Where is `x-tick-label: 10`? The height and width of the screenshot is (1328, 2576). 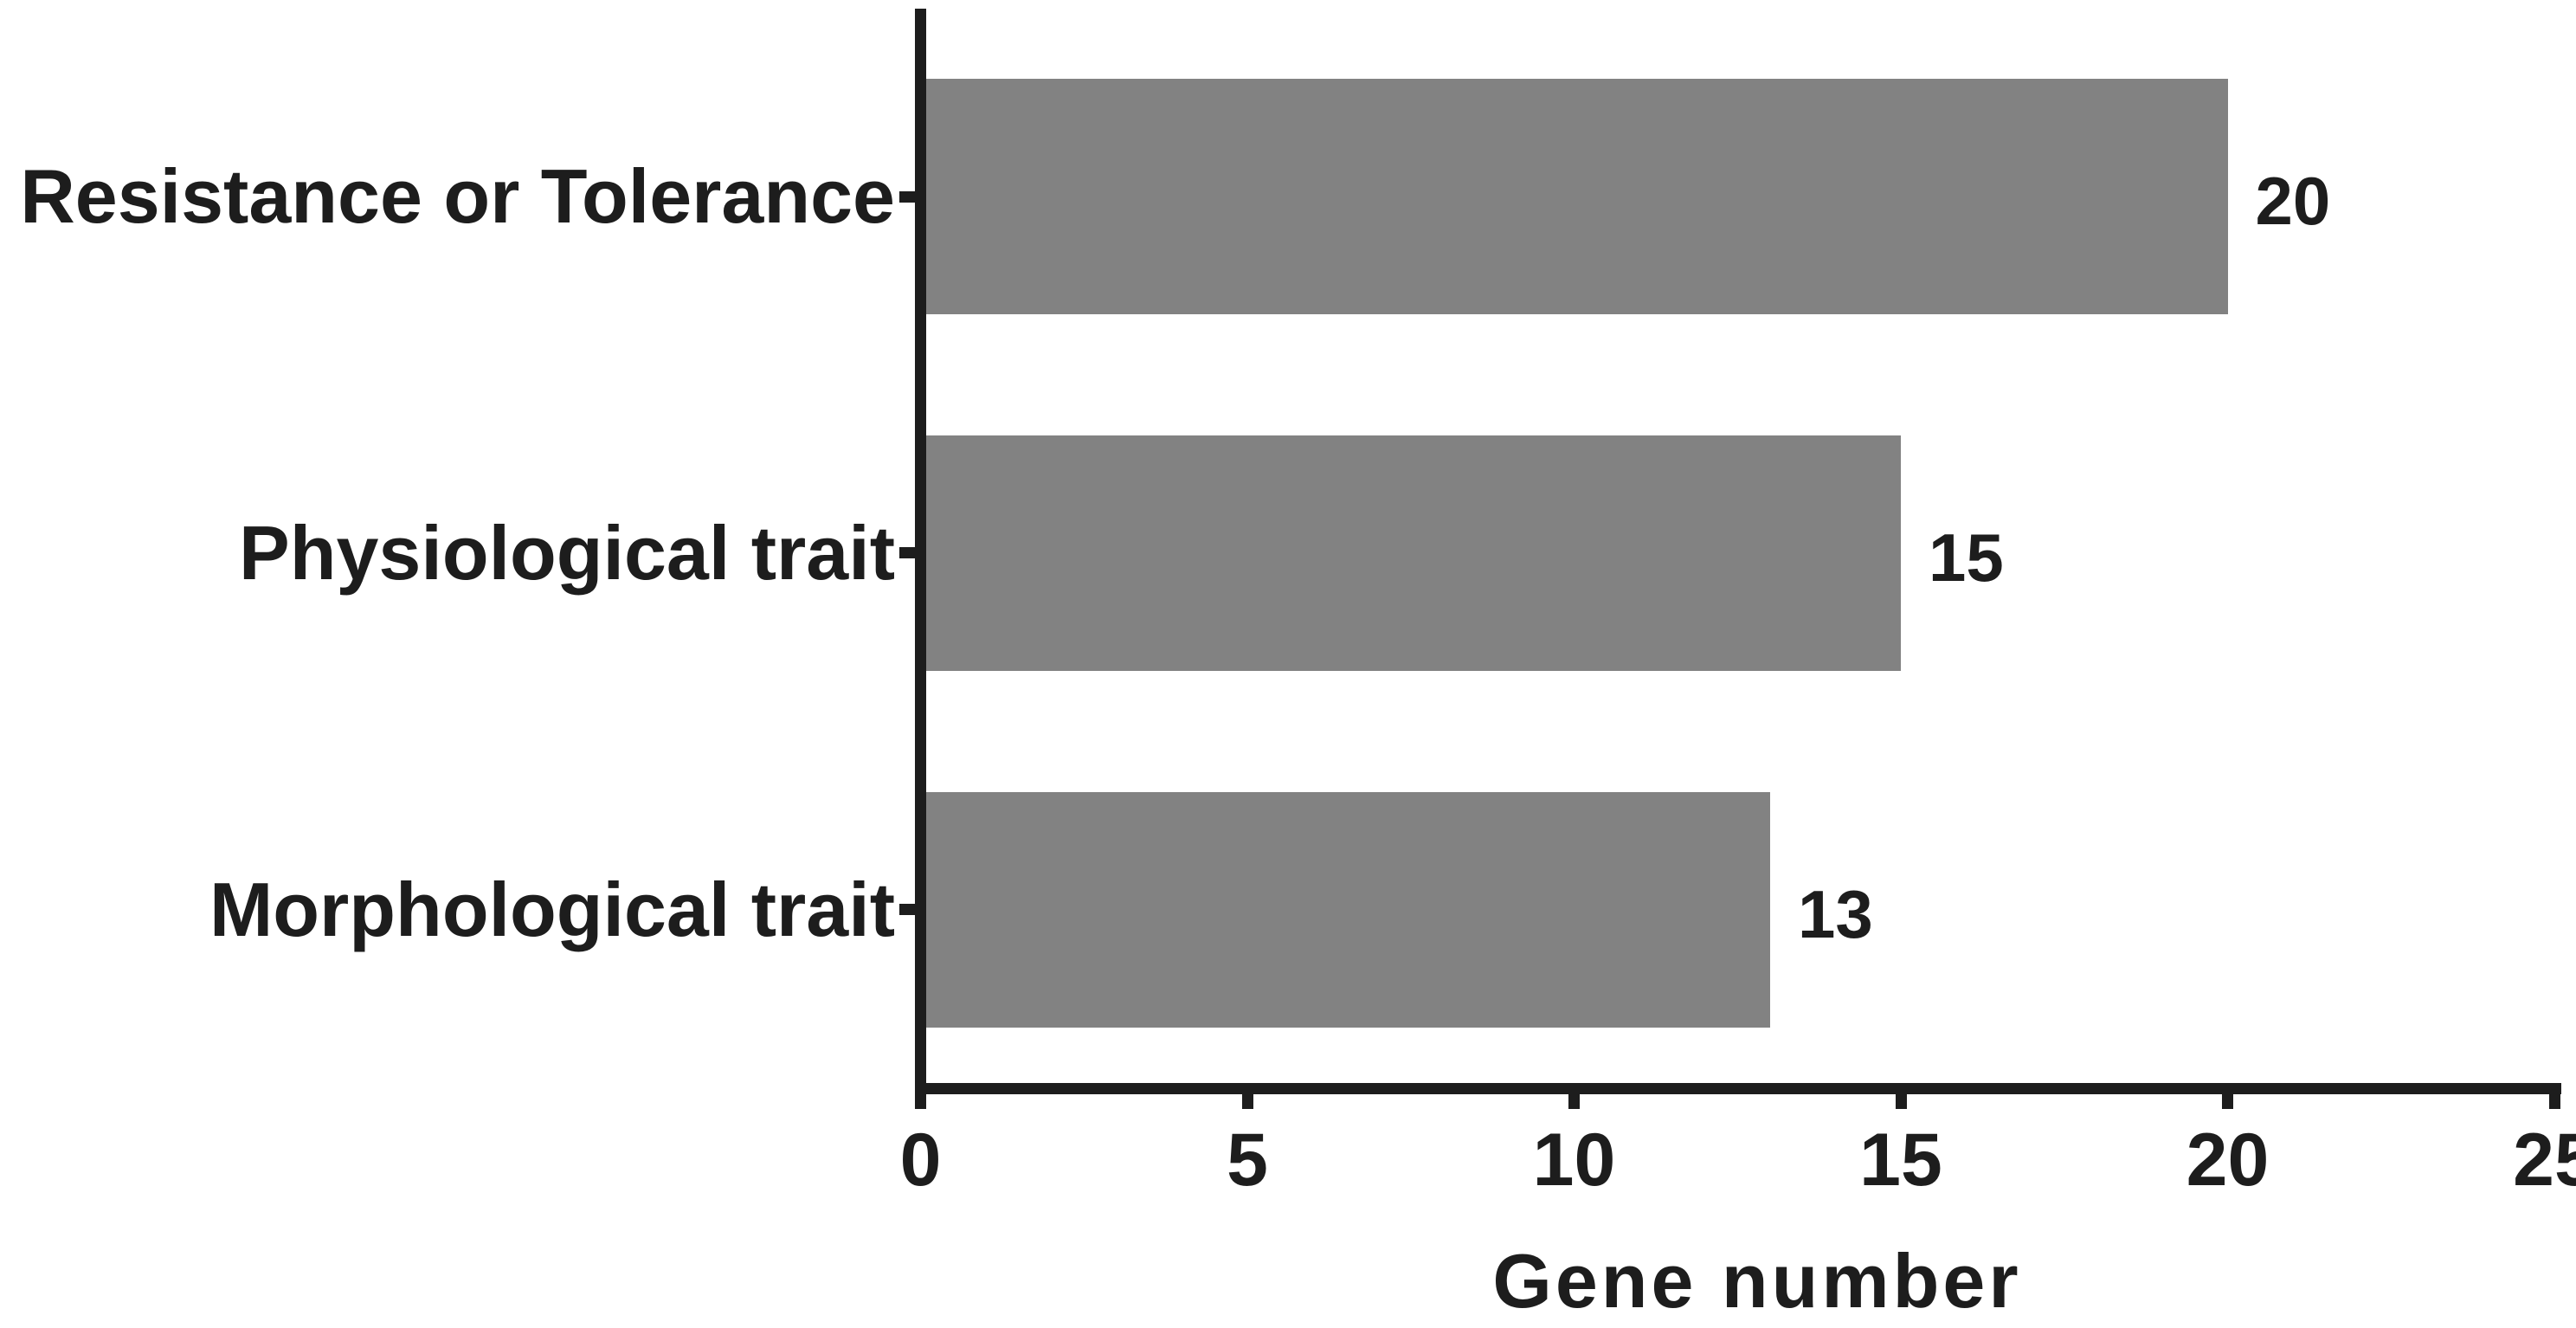
x-tick-label: 10 is located at coordinates (1574, 1160).